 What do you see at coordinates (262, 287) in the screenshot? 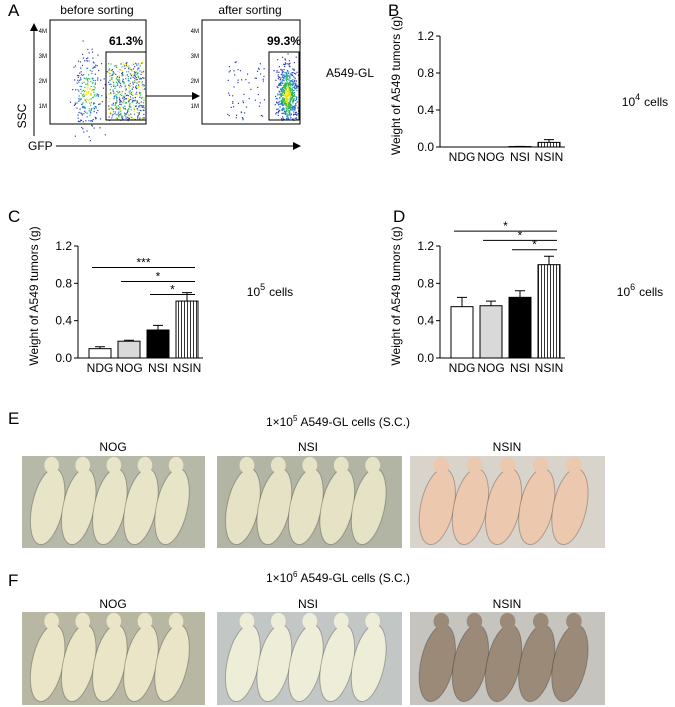
I see `annotation-exponent: 5` at bounding box center [262, 287].